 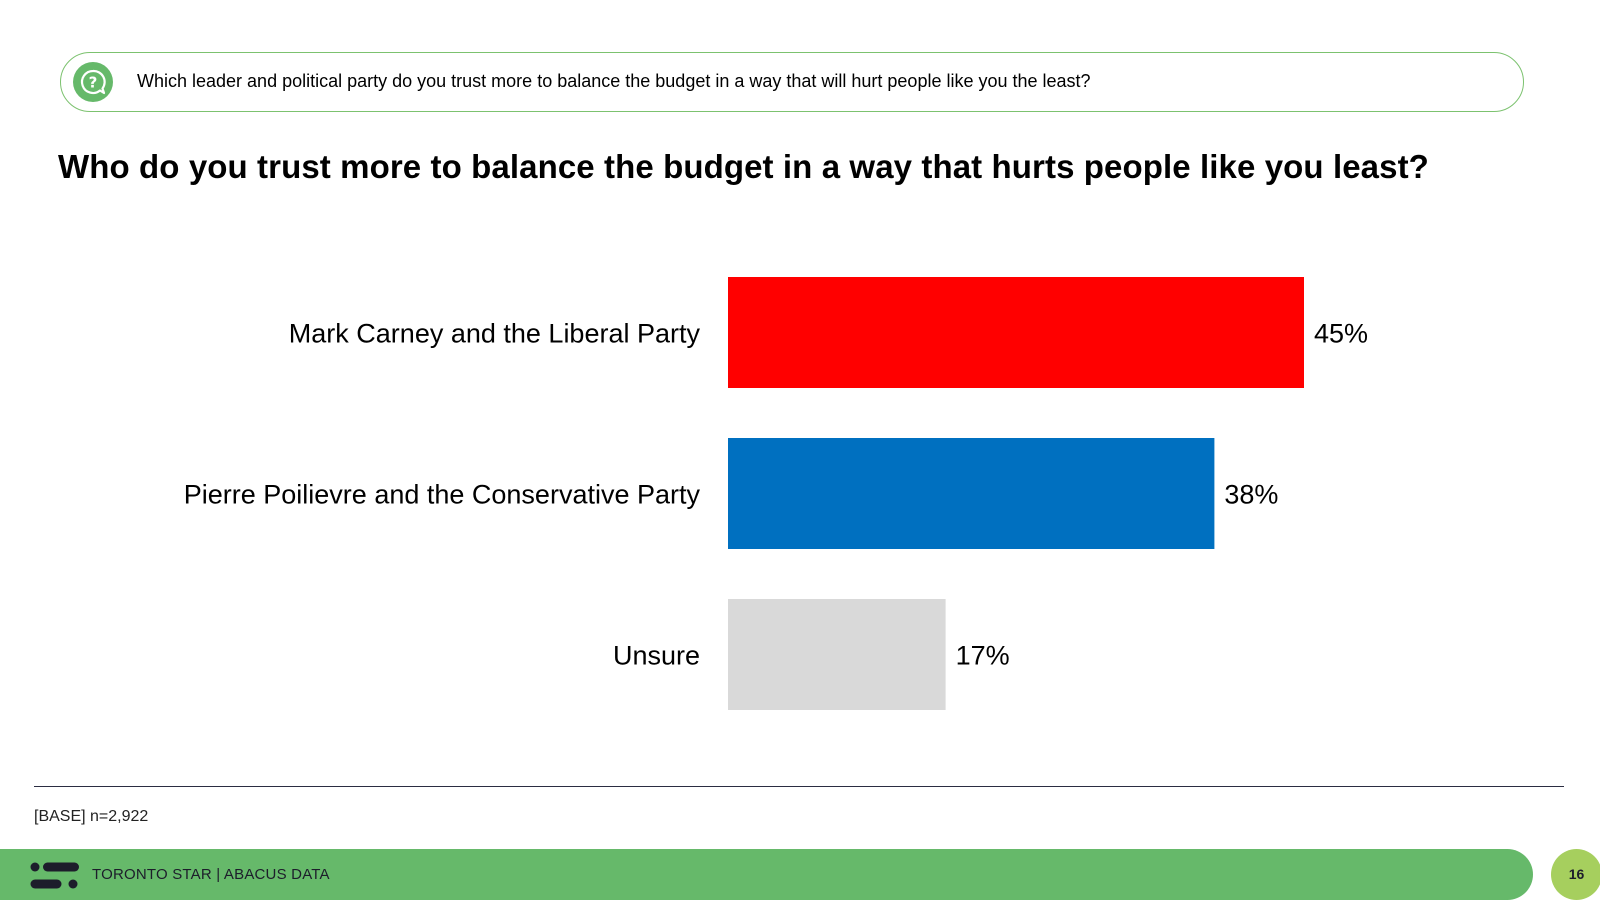 I want to click on footer-bar: TORONTO STAR | ABACUS DATA, so click(x=766, y=874).